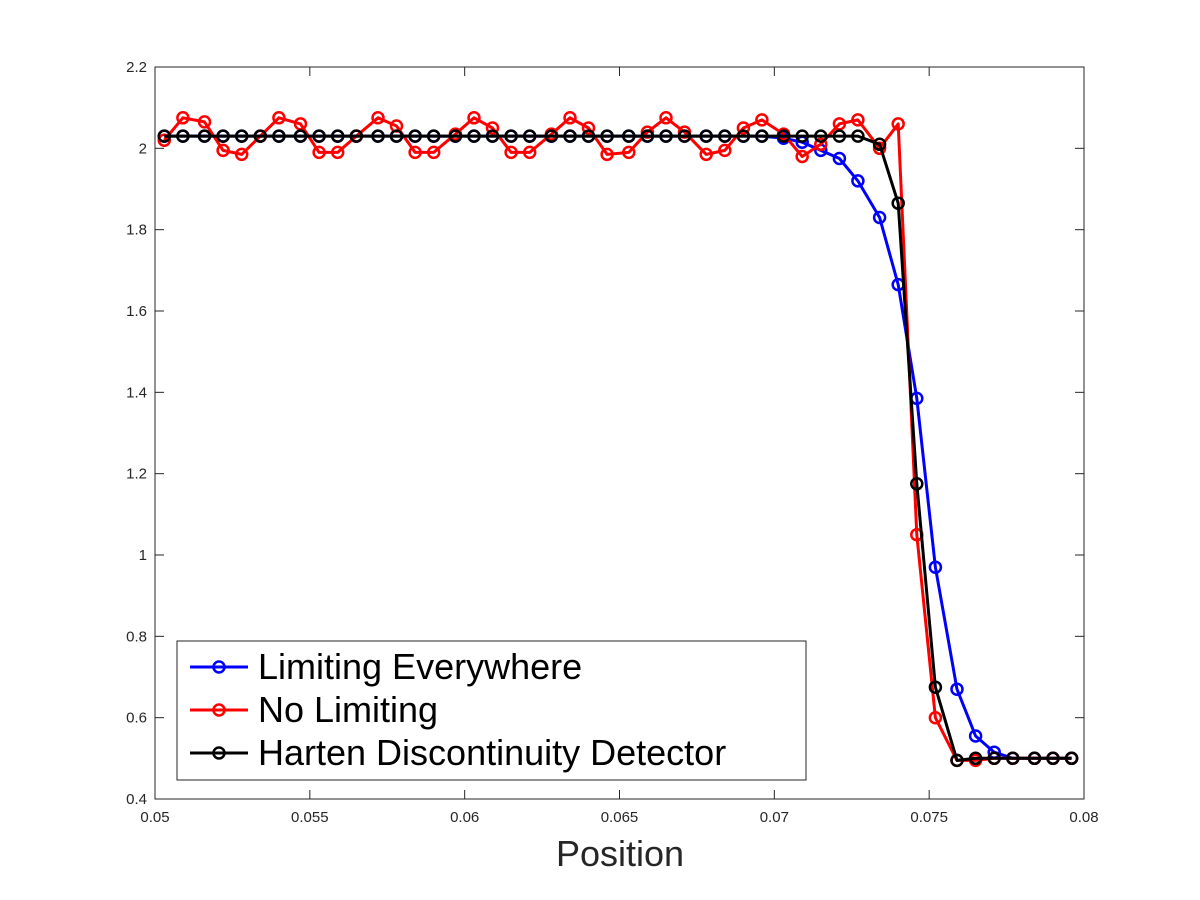 The height and width of the screenshot is (900, 1200). I want to click on legend-box, so click(491, 710).